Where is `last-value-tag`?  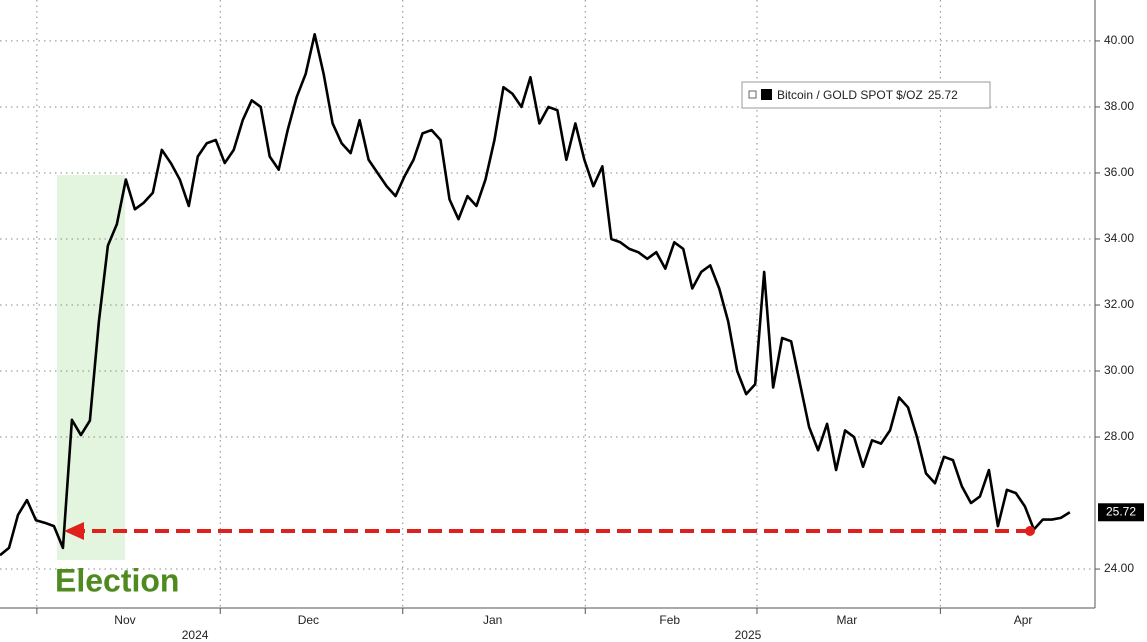
last-value-tag is located at coordinates (1121, 512).